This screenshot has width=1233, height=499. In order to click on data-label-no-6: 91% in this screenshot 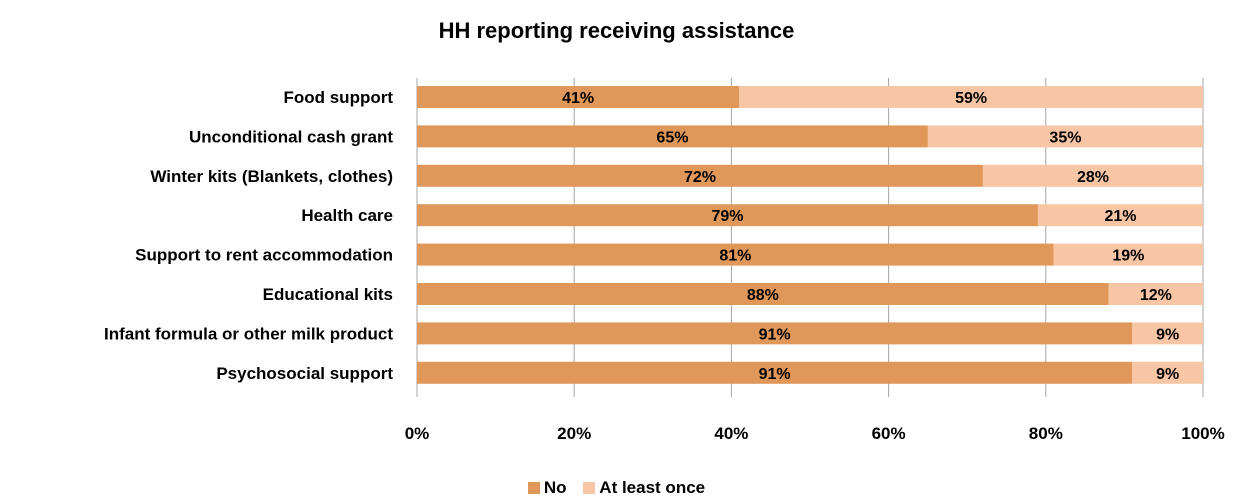, I will do `click(775, 334)`.